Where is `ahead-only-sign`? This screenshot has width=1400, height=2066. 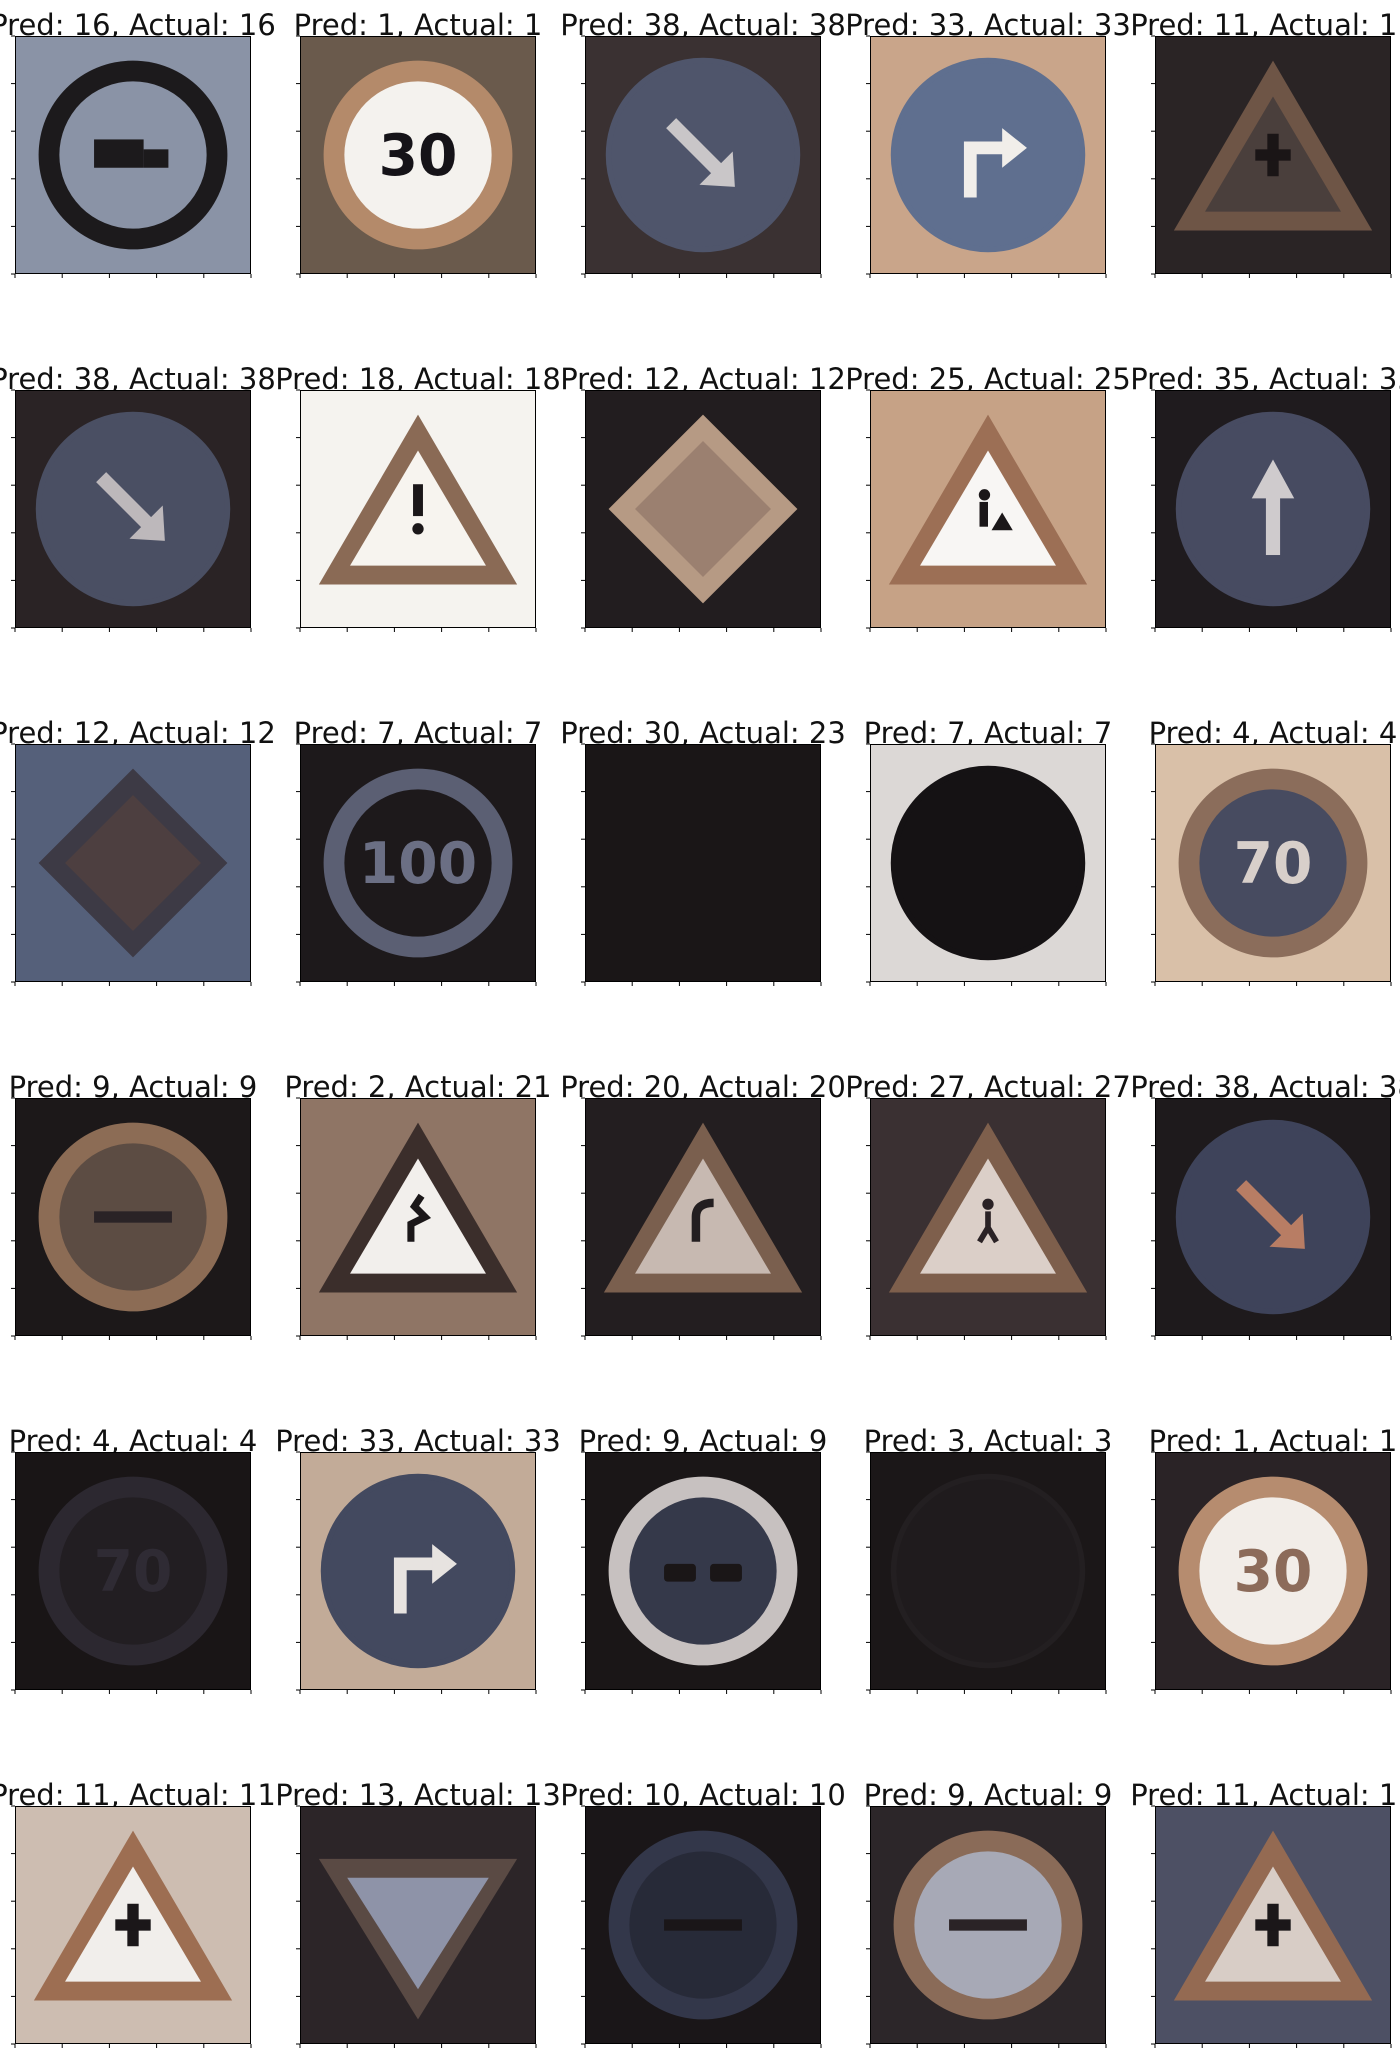
ahead-only-sign is located at coordinates (1273, 509).